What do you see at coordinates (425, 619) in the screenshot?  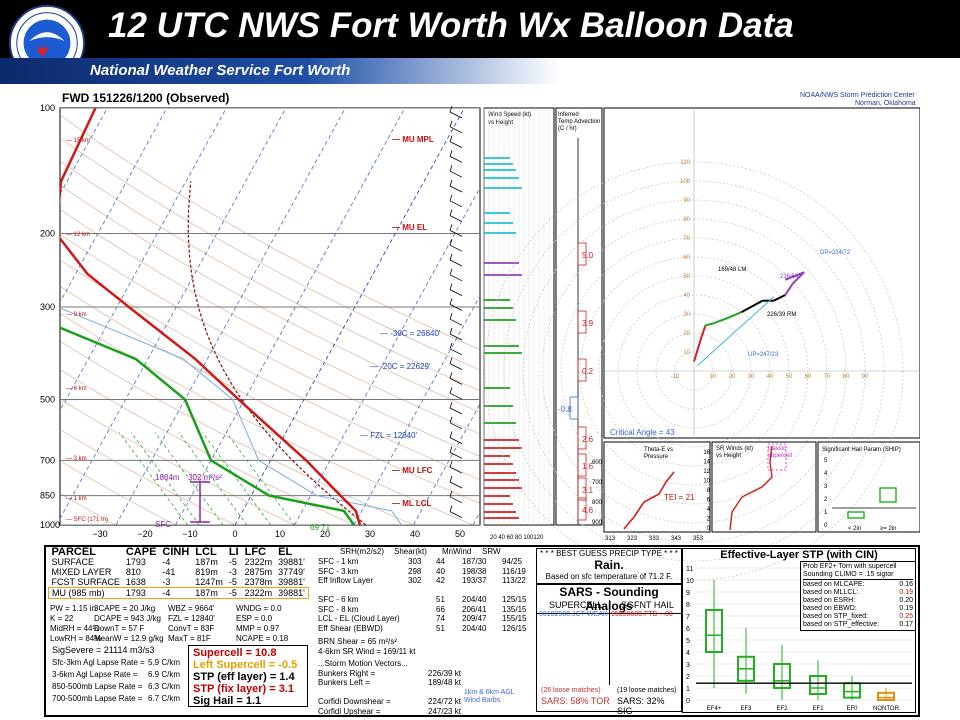 I see `kinematic-row: LCL - EL (Cloud Layer) 74 209/47 155/15` at bounding box center [425, 619].